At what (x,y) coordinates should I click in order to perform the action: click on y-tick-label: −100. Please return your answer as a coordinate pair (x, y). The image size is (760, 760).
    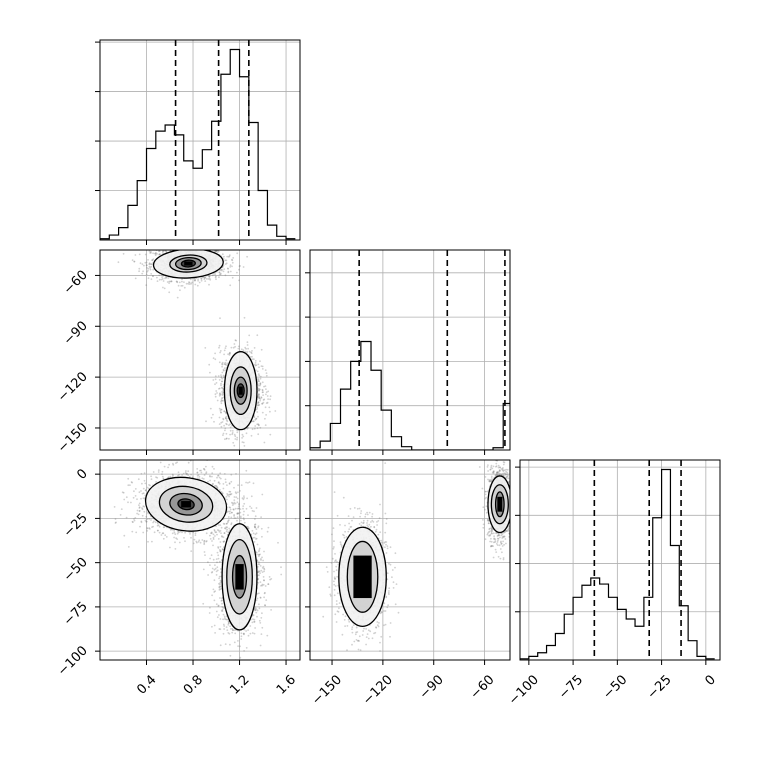
    Looking at the image, I should click on (73, 661).